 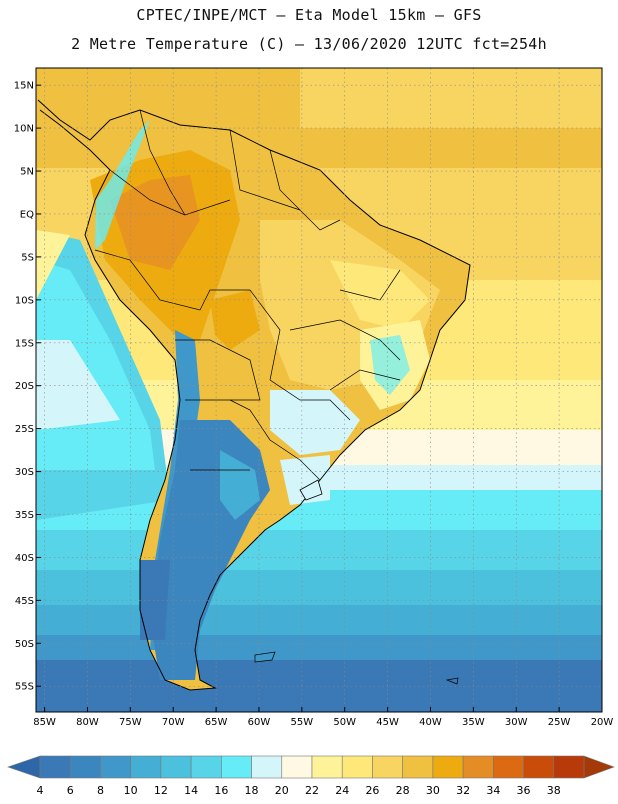 I want to click on lon-tick-label: 70W, so click(x=173, y=722).